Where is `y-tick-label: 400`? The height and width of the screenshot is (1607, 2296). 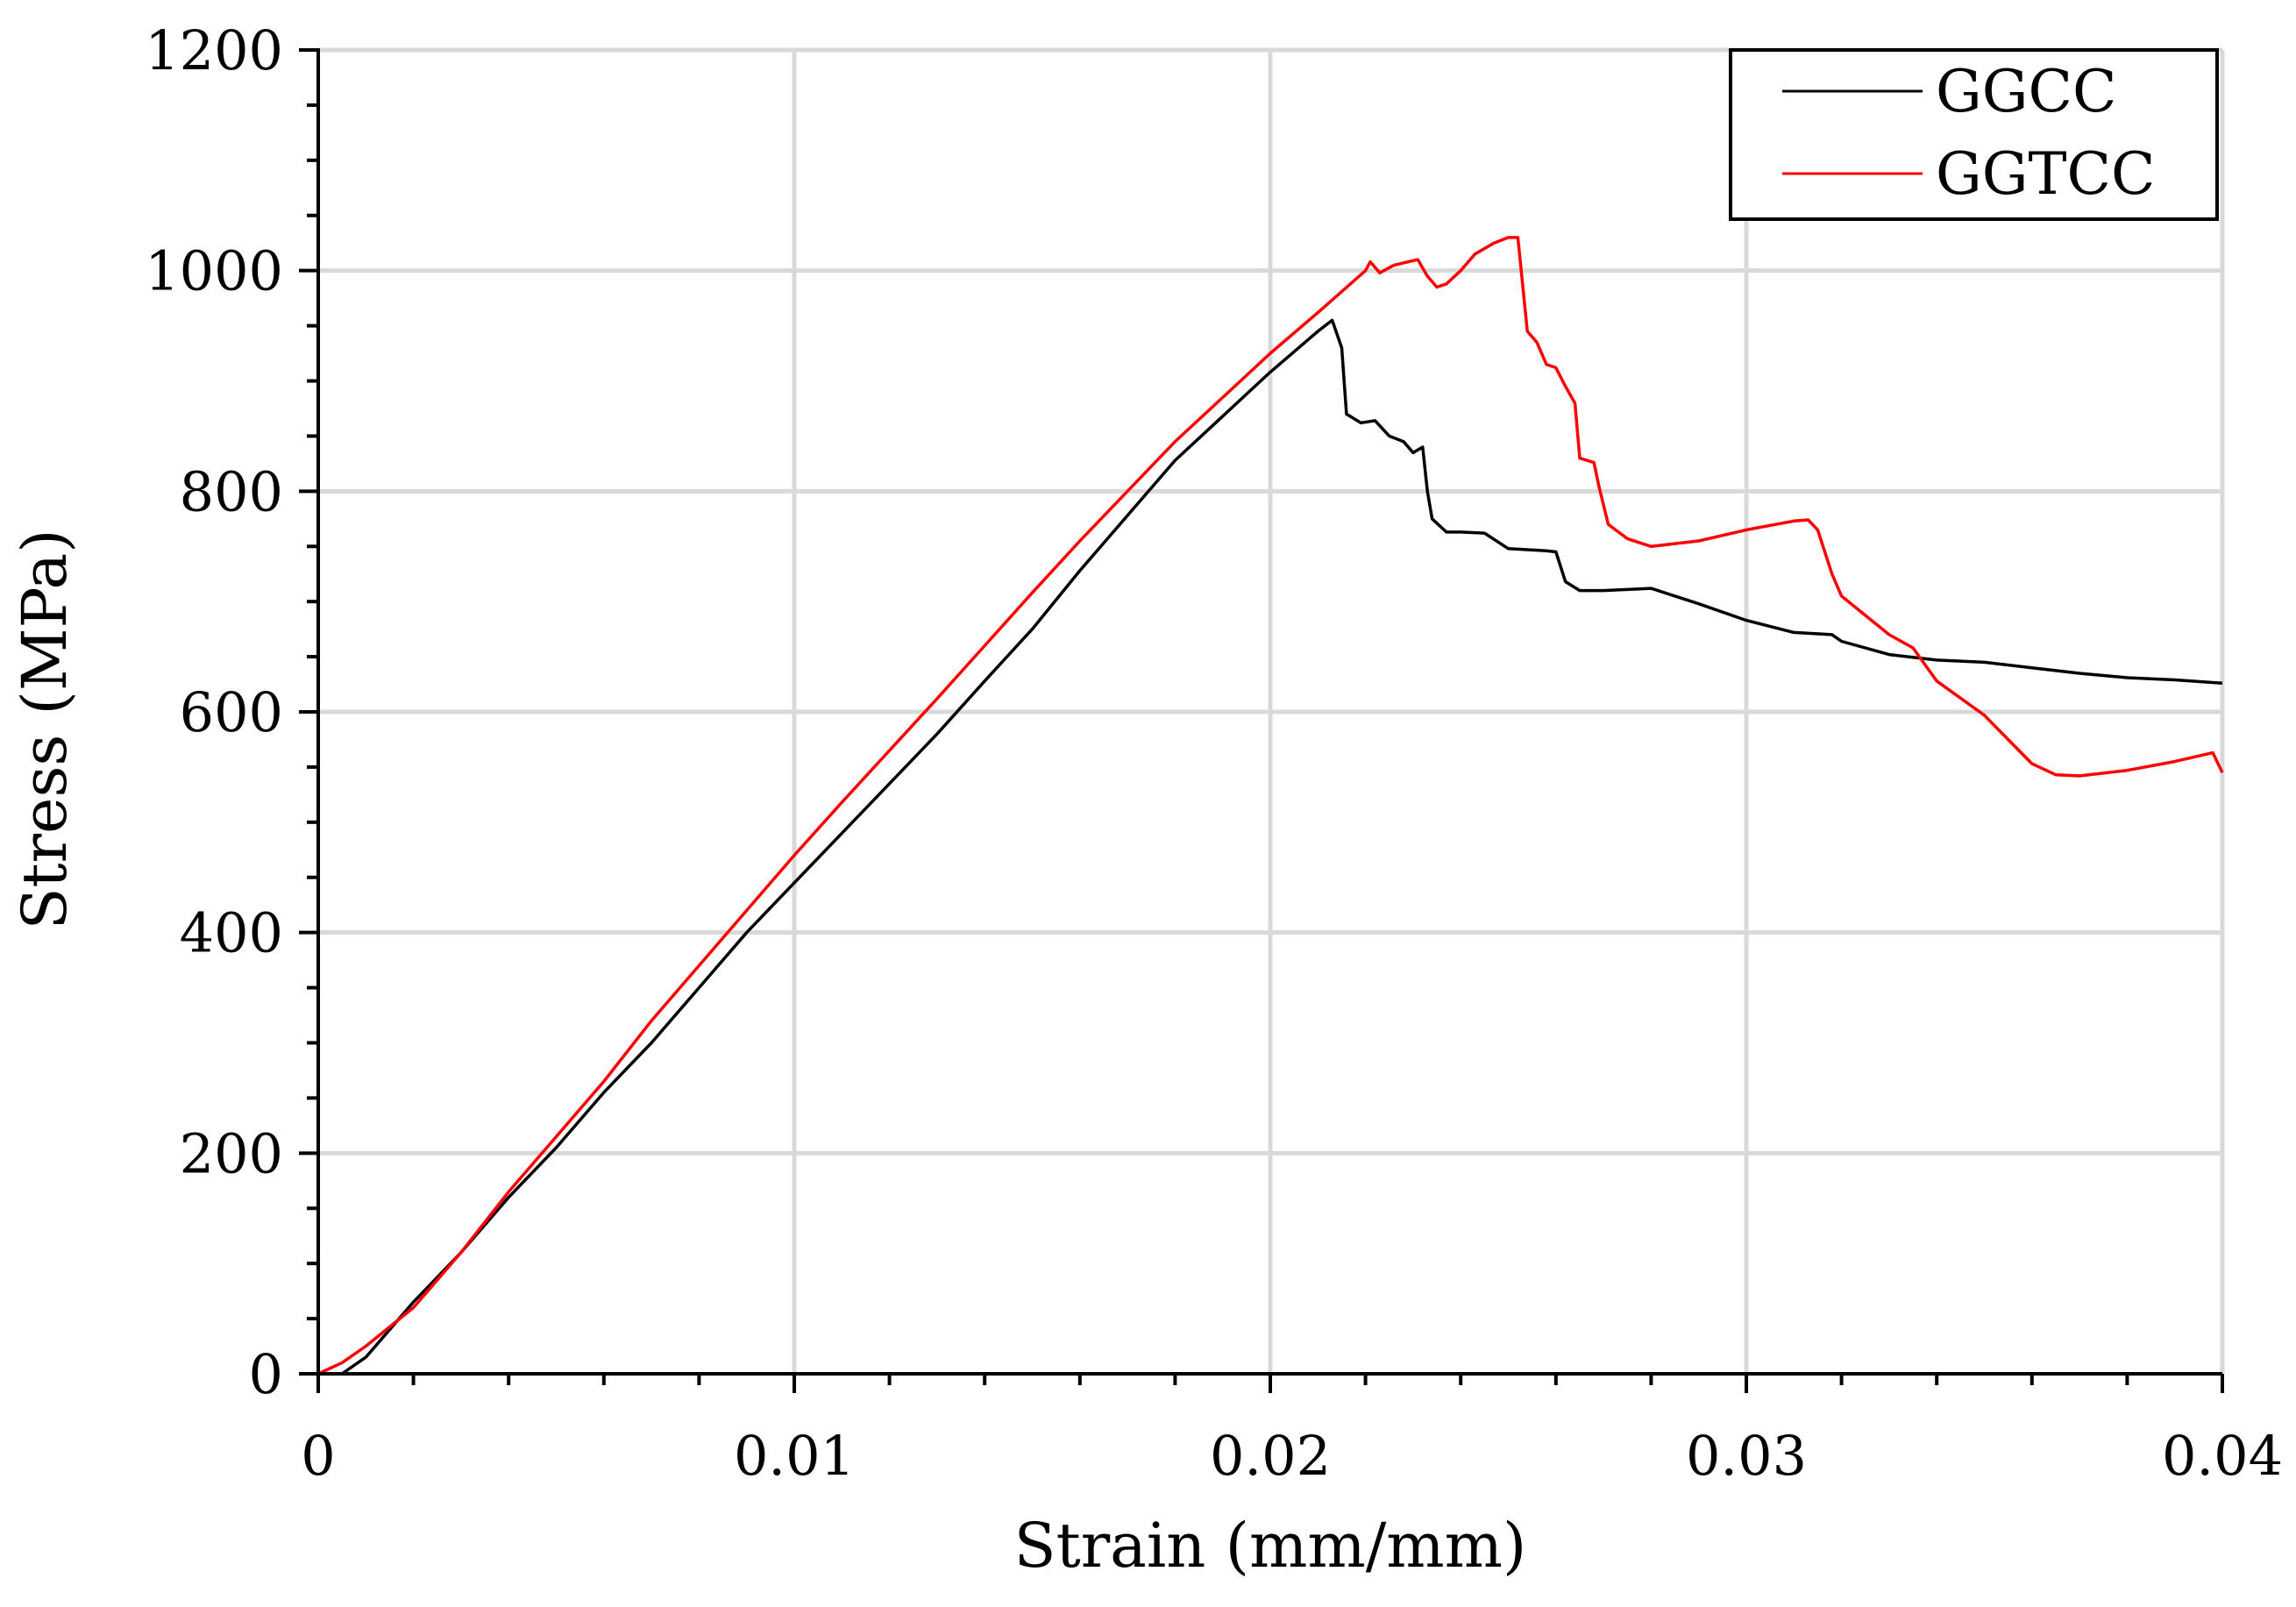 y-tick-label: 400 is located at coordinates (231, 933).